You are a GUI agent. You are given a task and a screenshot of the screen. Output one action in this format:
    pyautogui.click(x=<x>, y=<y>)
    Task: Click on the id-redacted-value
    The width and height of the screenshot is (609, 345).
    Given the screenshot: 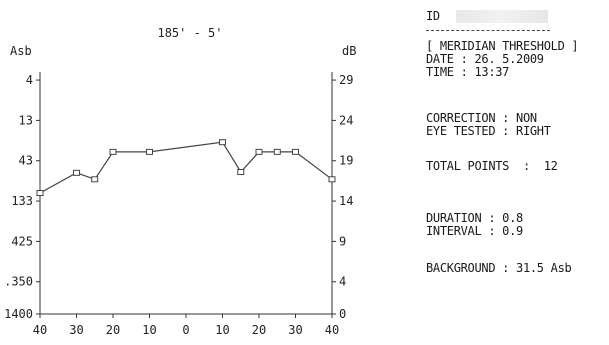 What is the action you would take?
    pyautogui.click(x=502, y=16)
    